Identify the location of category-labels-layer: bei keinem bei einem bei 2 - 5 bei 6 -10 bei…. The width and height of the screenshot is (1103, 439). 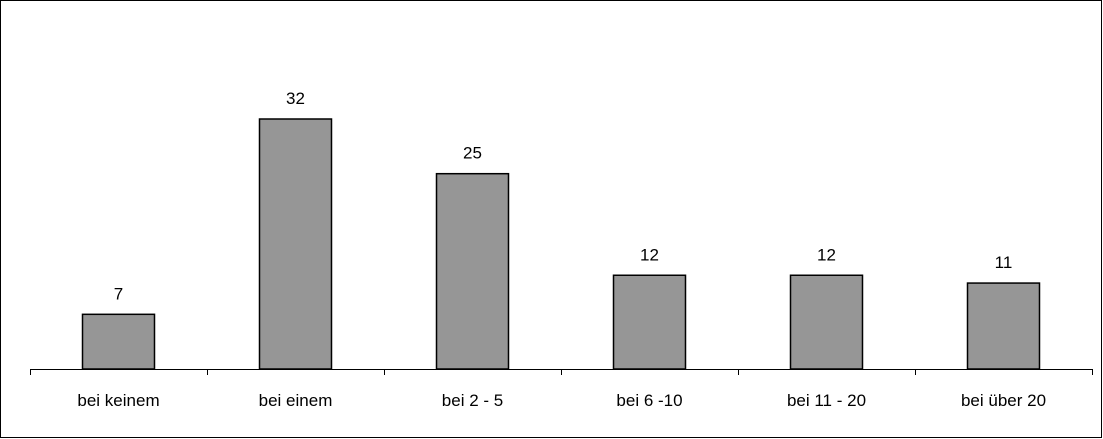
(561, 400).